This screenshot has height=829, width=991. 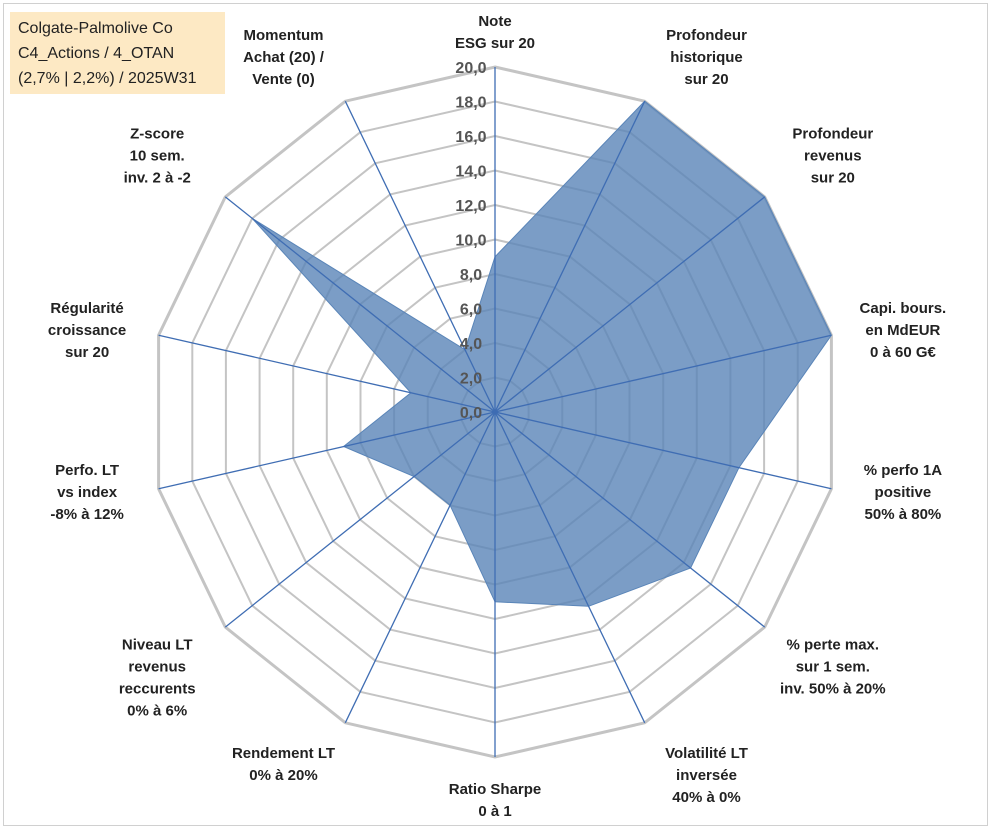 What do you see at coordinates (903, 308) in the screenshot?
I see `axis-label-line: Capi. bours.` at bounding box center [903, 308].